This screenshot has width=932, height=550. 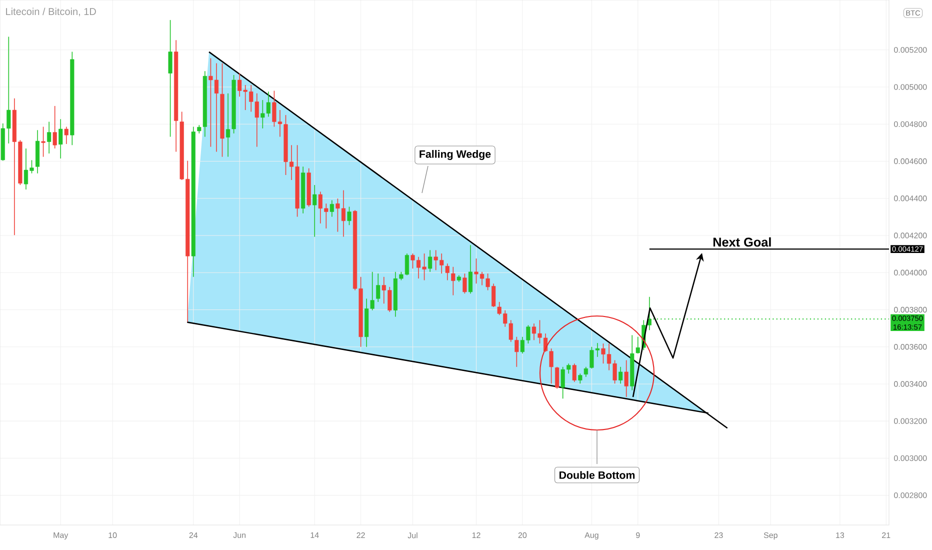 I want to click on x-tick-label: 10, so click(x=112, y=535).